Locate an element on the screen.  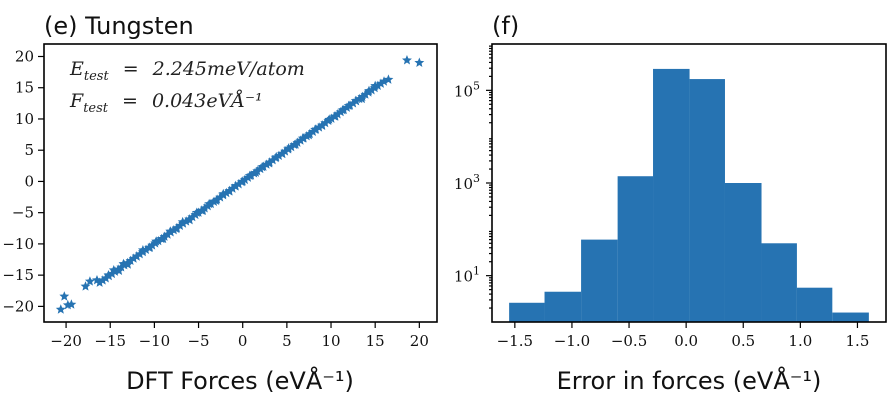
y-tick-label: 15 is located at coordinates (24, 88).